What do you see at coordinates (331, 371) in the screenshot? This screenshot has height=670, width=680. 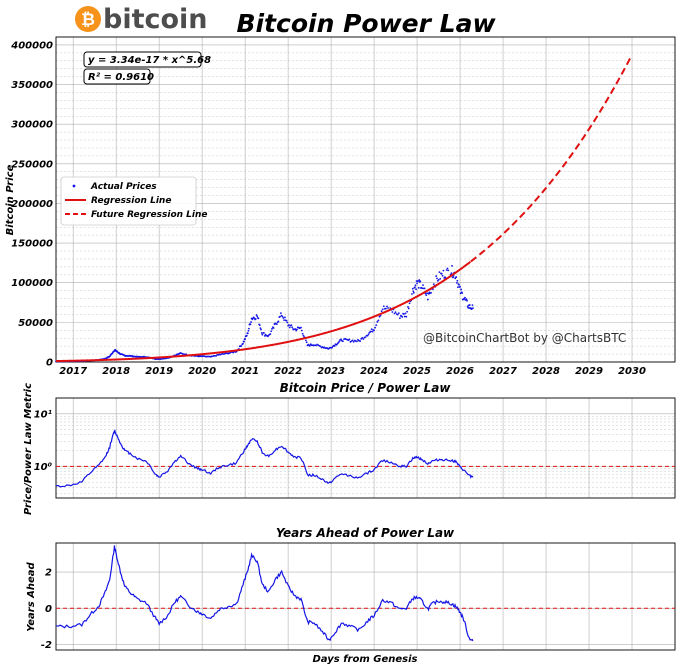 I see `x-tick-label: 2023` at bounding box center [331, 371].